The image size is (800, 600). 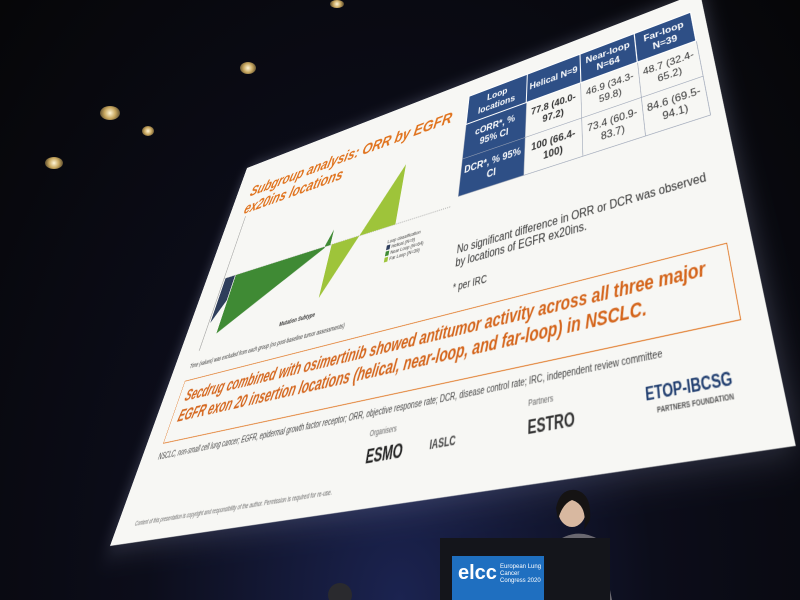 I want to click on podium: elcc European Lung Cancer Congress 2020, so click(x=525, y=569).